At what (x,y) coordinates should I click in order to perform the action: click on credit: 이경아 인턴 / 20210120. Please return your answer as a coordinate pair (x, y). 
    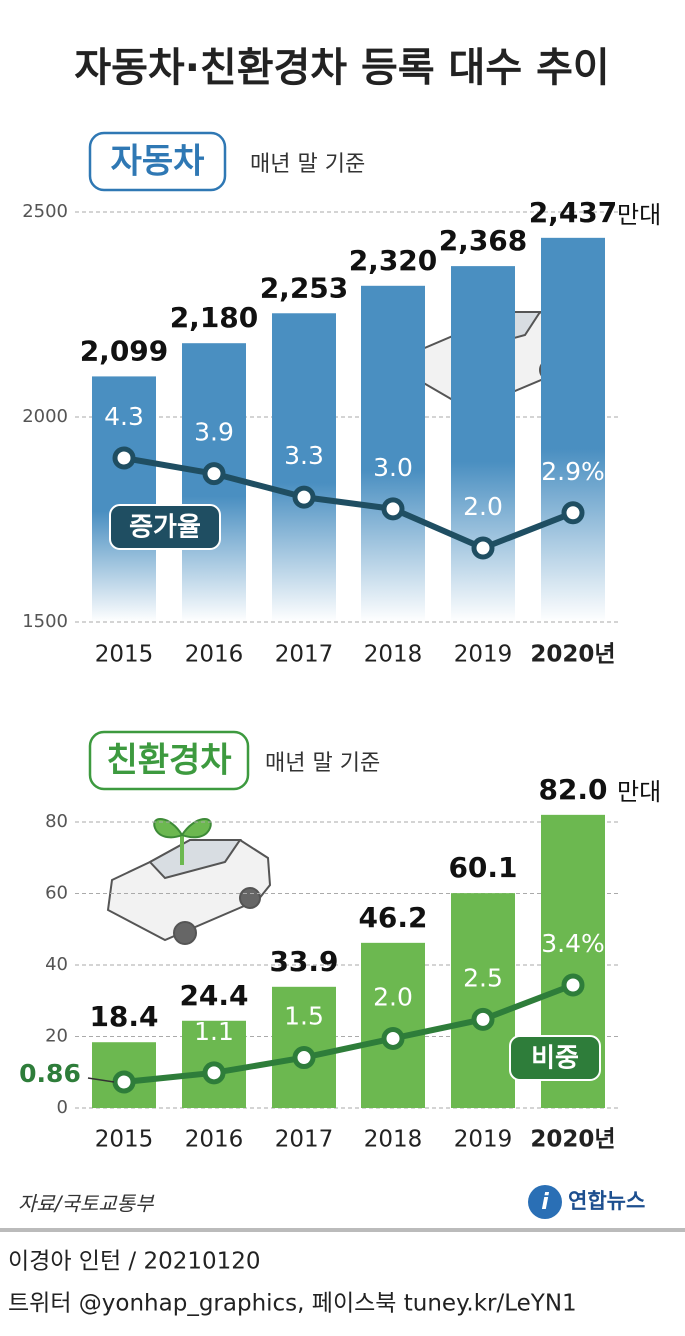
    Looking at the image, I should click on (134, 1262).